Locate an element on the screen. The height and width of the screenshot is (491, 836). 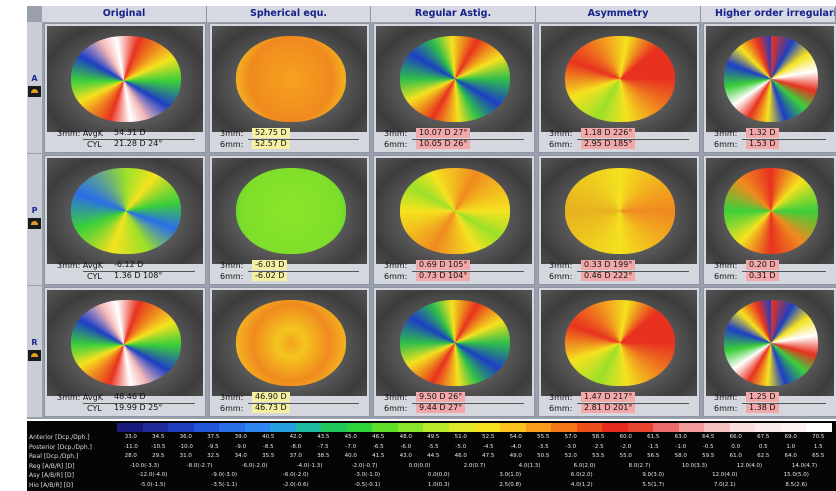
cell-values: 3mm: 1.47 D 217° 6mm: 2.81 D 201° is located at coordinates (619, 403).